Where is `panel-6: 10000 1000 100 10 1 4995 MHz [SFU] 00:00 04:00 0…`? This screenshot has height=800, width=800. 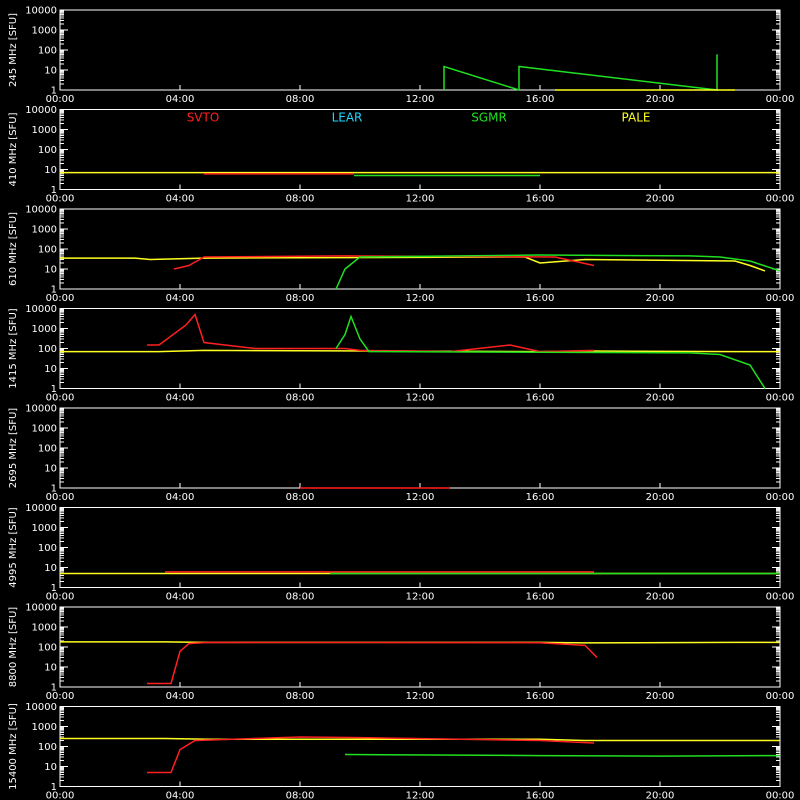 panel-6: 10000 1000 100 10 1 4995 MHz [SFU] 00:00 04:00 0… is located at coordinates (401, 553).